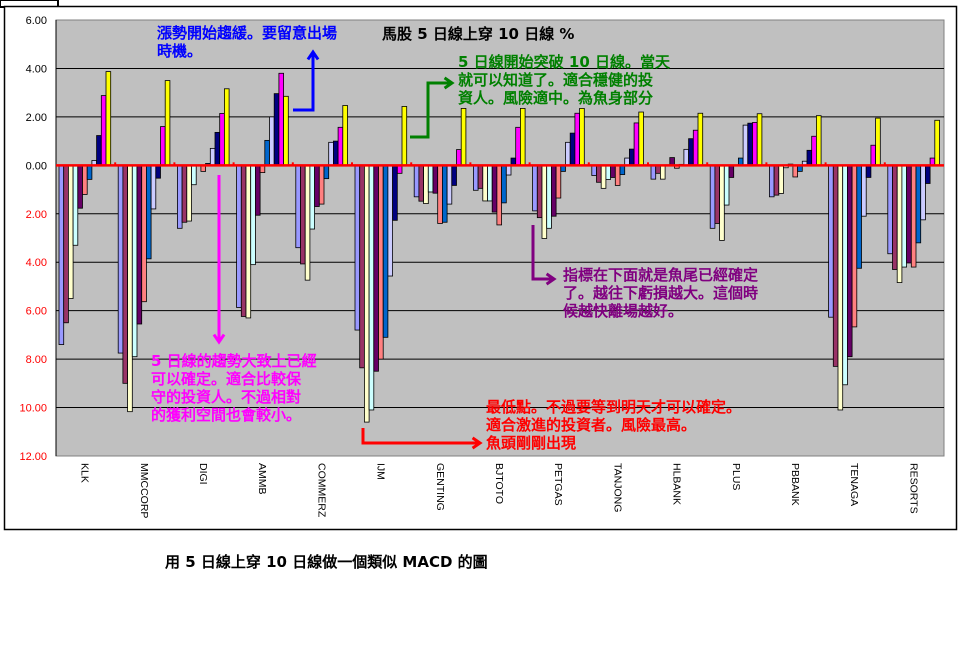 This screenshot has height=649, width=963. I want to click on x-tick-label: TANJONG, so click(617, 487).